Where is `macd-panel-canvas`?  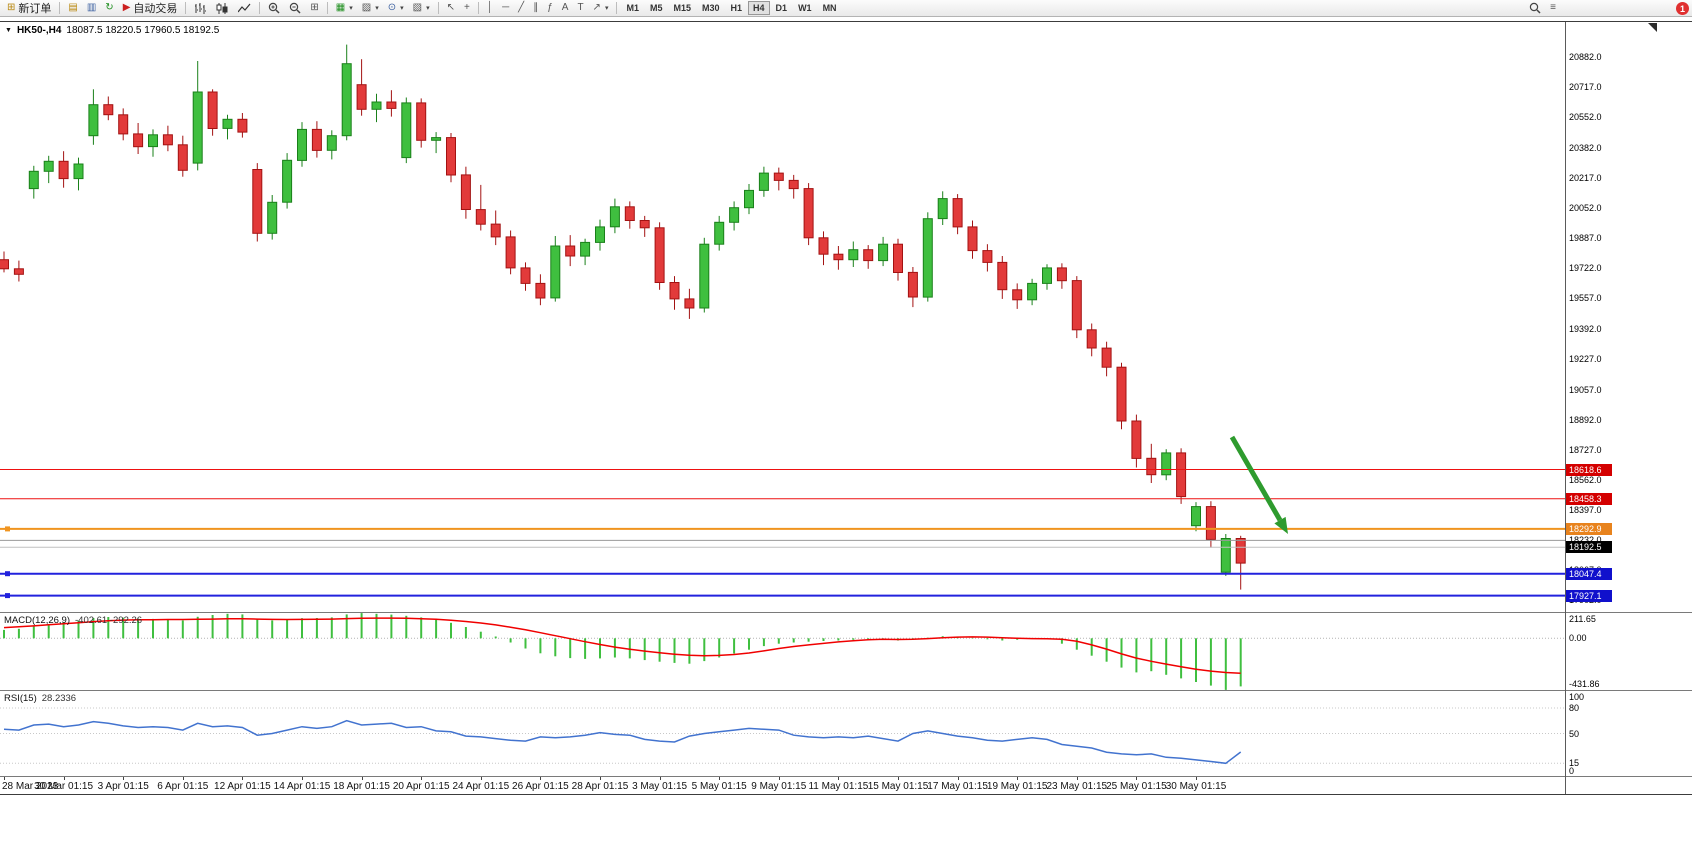
macd-panel-canvas is located at coordinates (782, 651).